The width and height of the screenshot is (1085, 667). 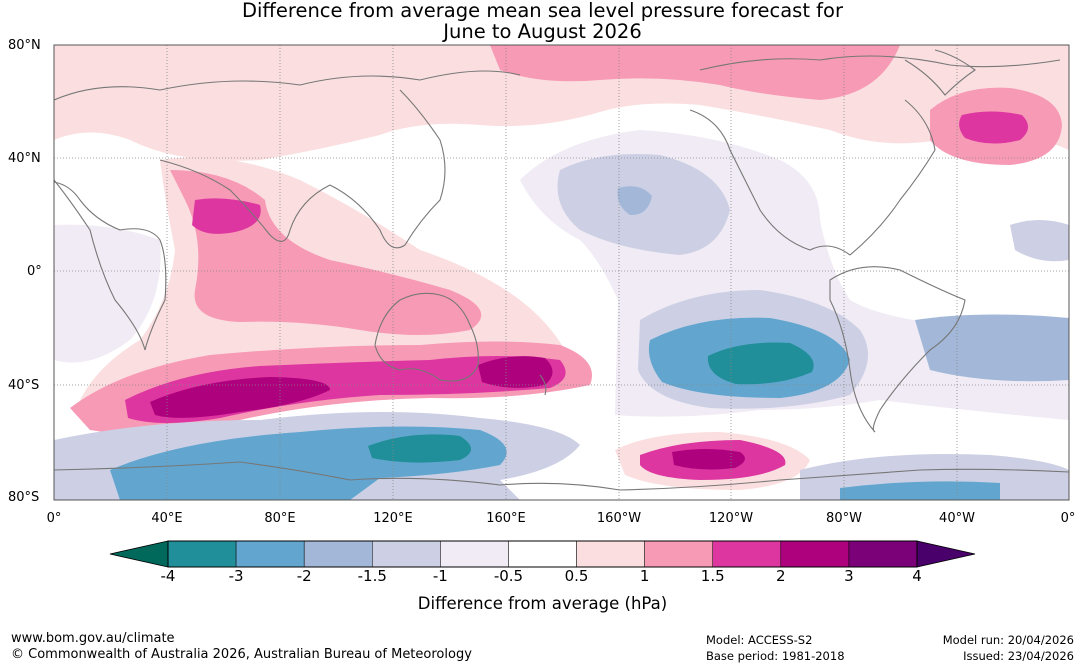 I want to click on footer-model-run: Model run: 20/04/2026, so click(x=1008, y=640).